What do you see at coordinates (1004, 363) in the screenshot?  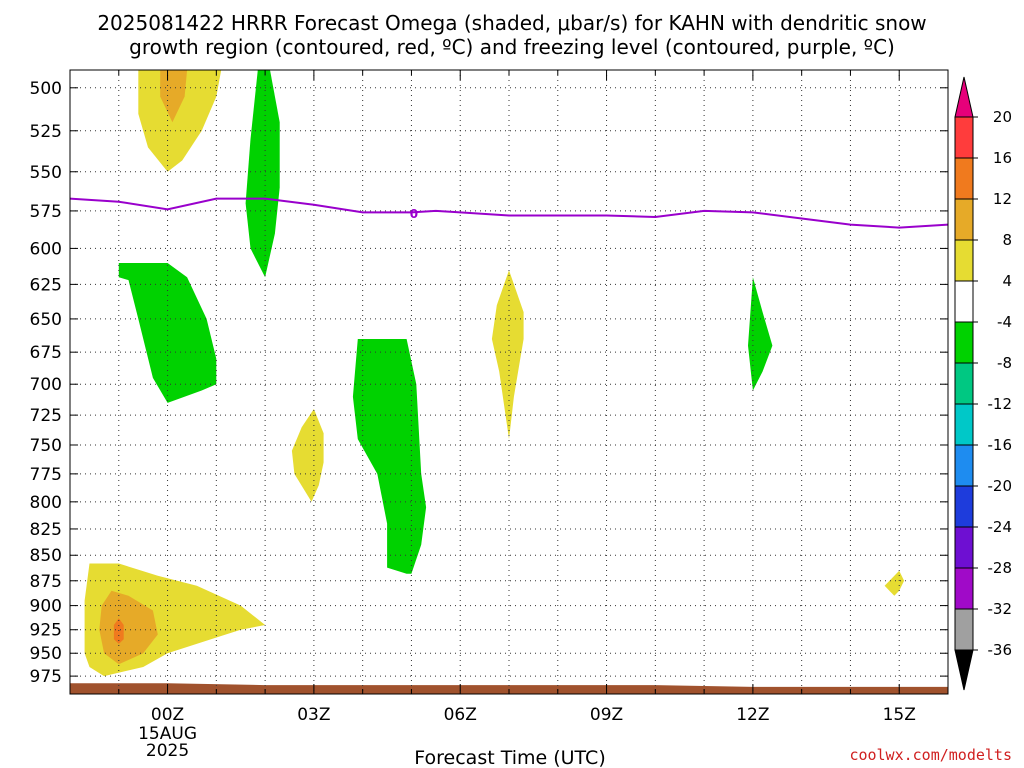 I see `colorbar-label: -8` at bounding box center [1004, 363].